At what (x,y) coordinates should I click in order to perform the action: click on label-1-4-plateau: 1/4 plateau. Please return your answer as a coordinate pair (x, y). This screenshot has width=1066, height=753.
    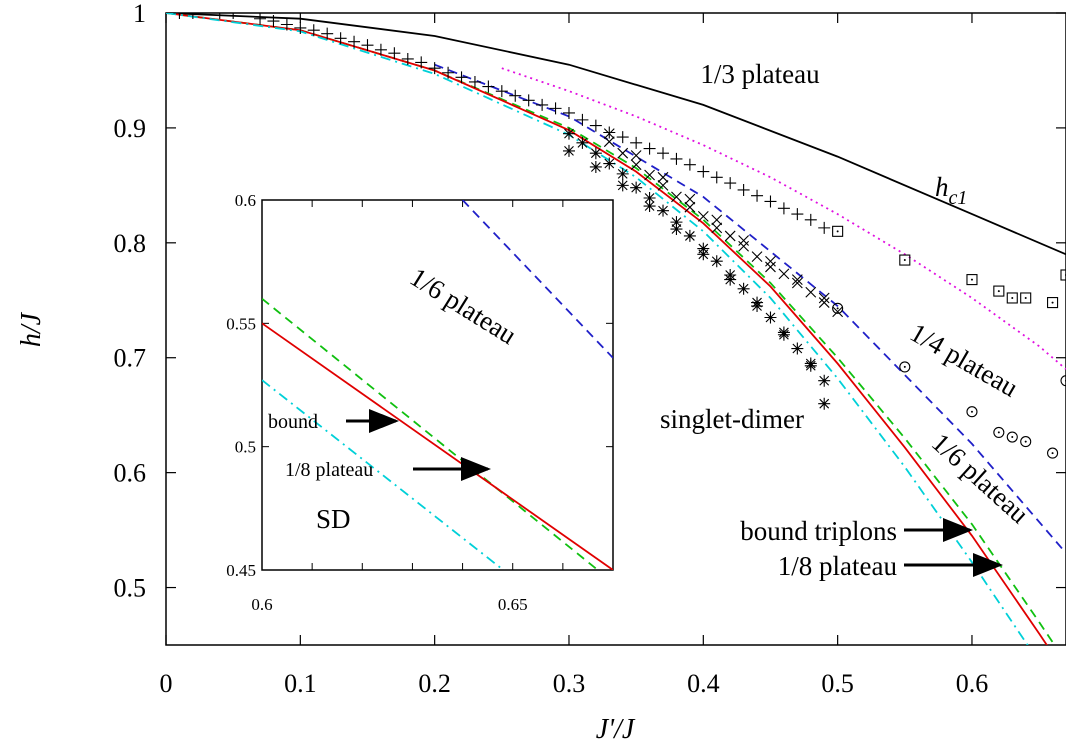
    Looking at the image, I should click on (964, 360).